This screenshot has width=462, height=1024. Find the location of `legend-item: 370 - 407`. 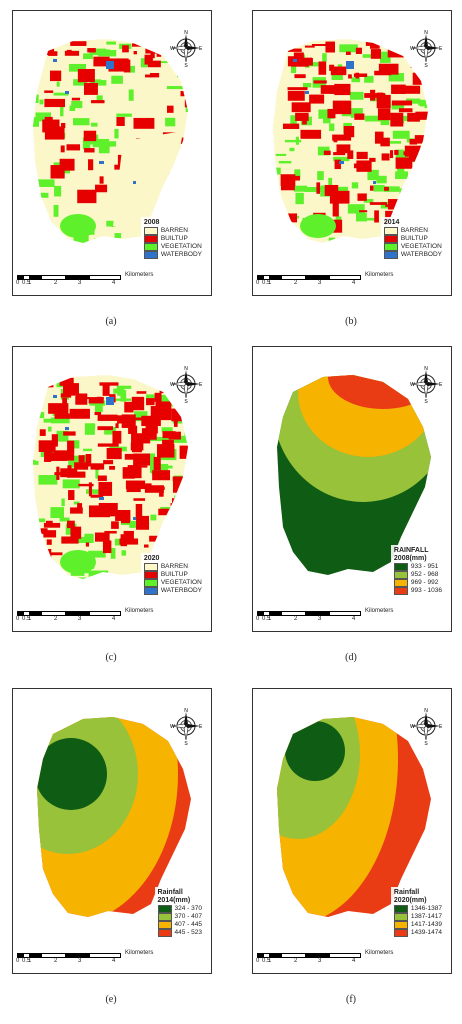

legend-item: 370 - 407 is located at coordinates (179, 917).